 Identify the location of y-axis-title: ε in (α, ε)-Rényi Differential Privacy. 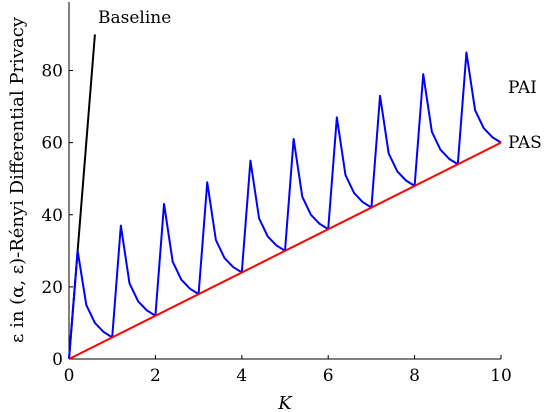
(17, 179).